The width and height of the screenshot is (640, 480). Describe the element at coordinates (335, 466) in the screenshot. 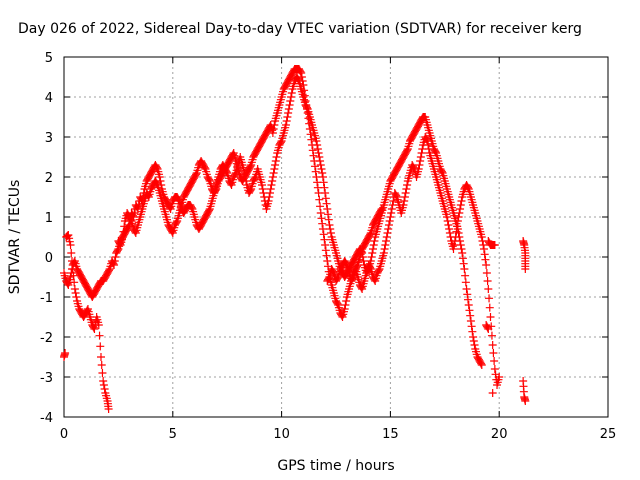

I see `x-axis-label: GPS time / hours` at that location.